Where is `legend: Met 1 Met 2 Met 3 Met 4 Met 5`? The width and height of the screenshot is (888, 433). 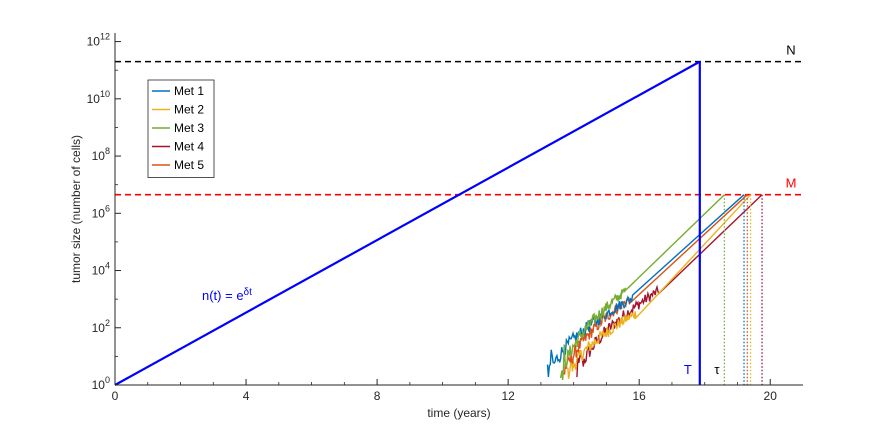 legend: Met 1 Met 2 Met 3 Met 4 Met 5 is located at coordinates (181, 128).